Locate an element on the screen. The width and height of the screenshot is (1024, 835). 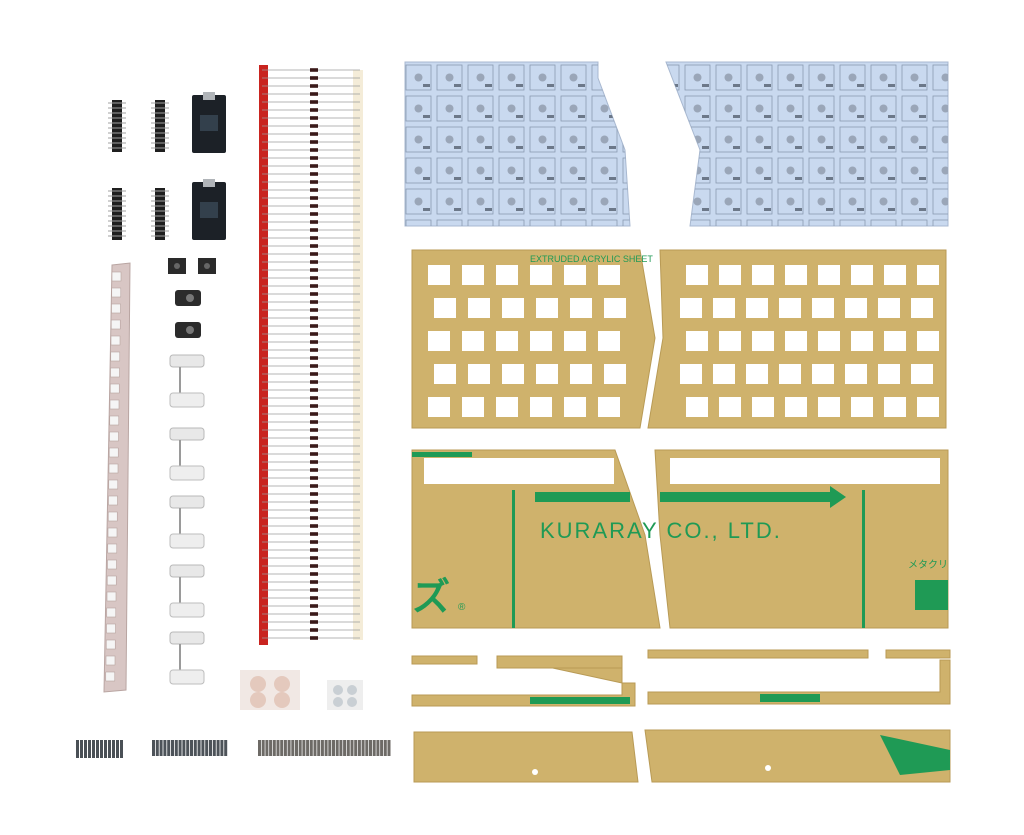
sheet-label: EXTRUDED ACRYLIC SHEET is located at coordinates (591, 259).